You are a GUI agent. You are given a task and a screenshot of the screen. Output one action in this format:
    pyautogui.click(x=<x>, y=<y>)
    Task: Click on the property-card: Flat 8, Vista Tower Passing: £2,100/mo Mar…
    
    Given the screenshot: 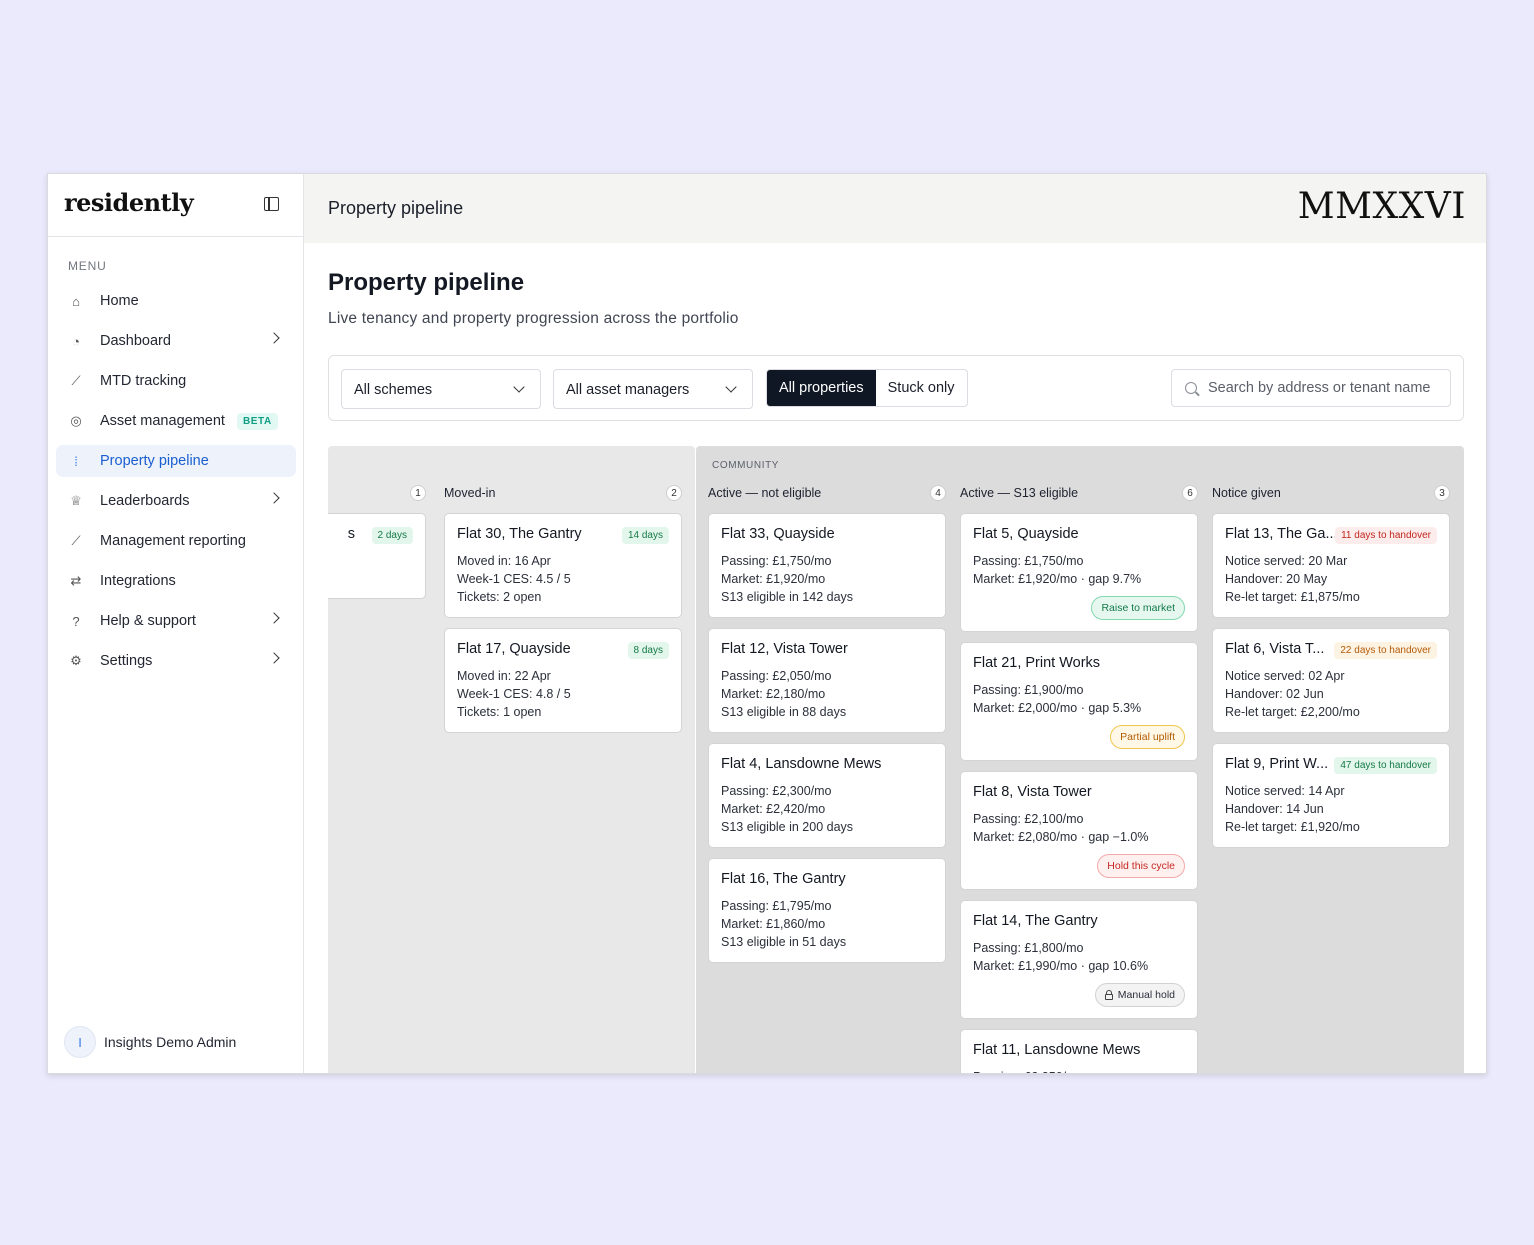 What is the action you would take?
    pyautogui.click(x=1079, y=830)
    